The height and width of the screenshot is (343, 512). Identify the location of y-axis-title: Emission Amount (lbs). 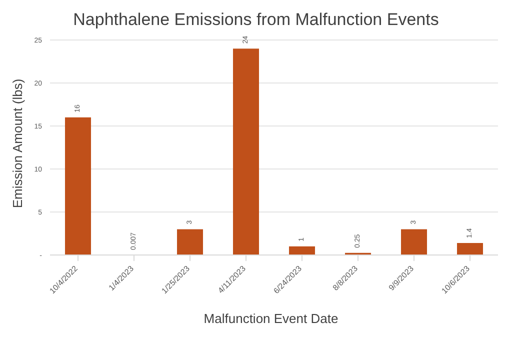
(18, 143).